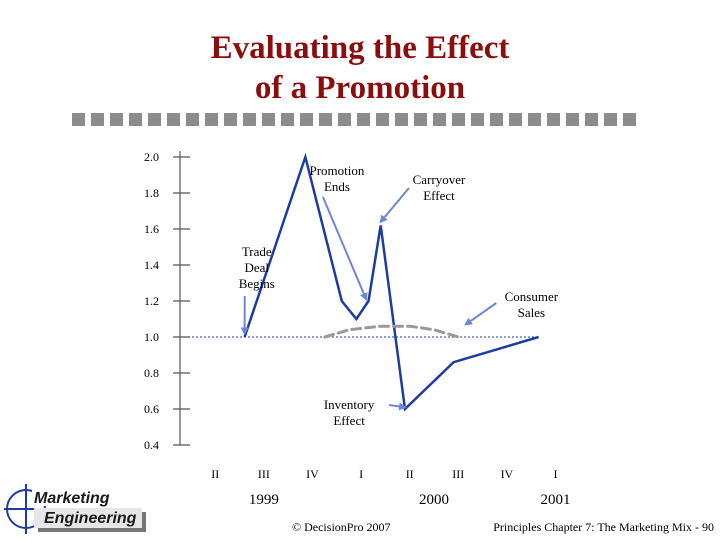 This screenshot has height=540, width=720. What do you see at coordinates (439, 195) in the screenshot?
I see `carryover-label: Effect` at bounding box center [439, 195].